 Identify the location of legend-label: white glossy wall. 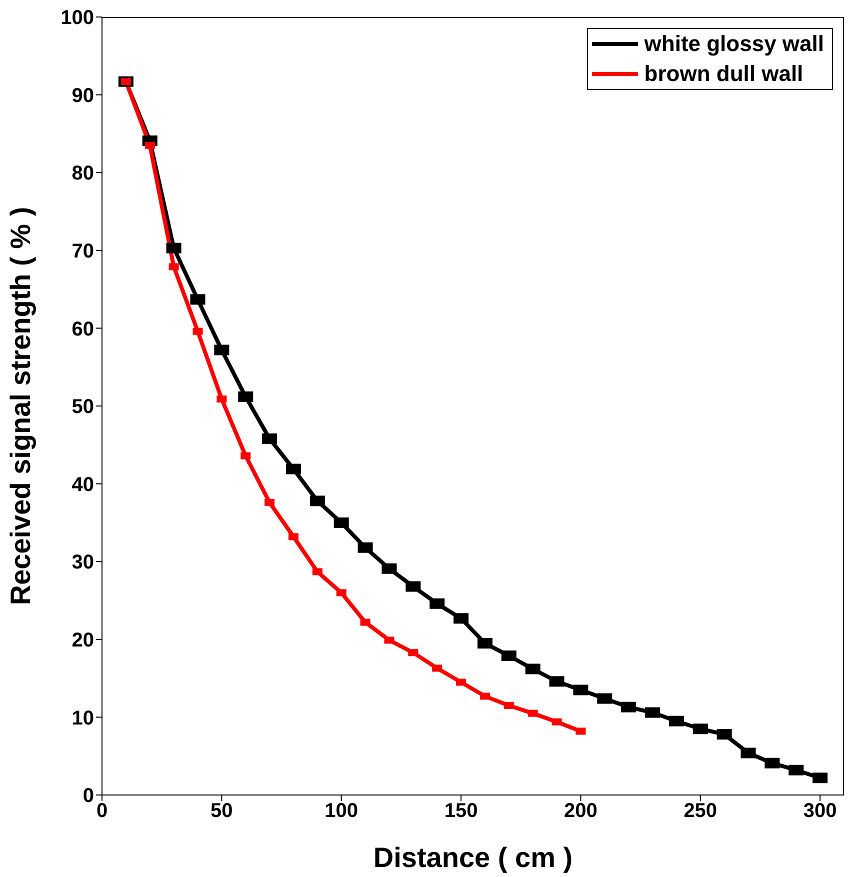
(734, 44).